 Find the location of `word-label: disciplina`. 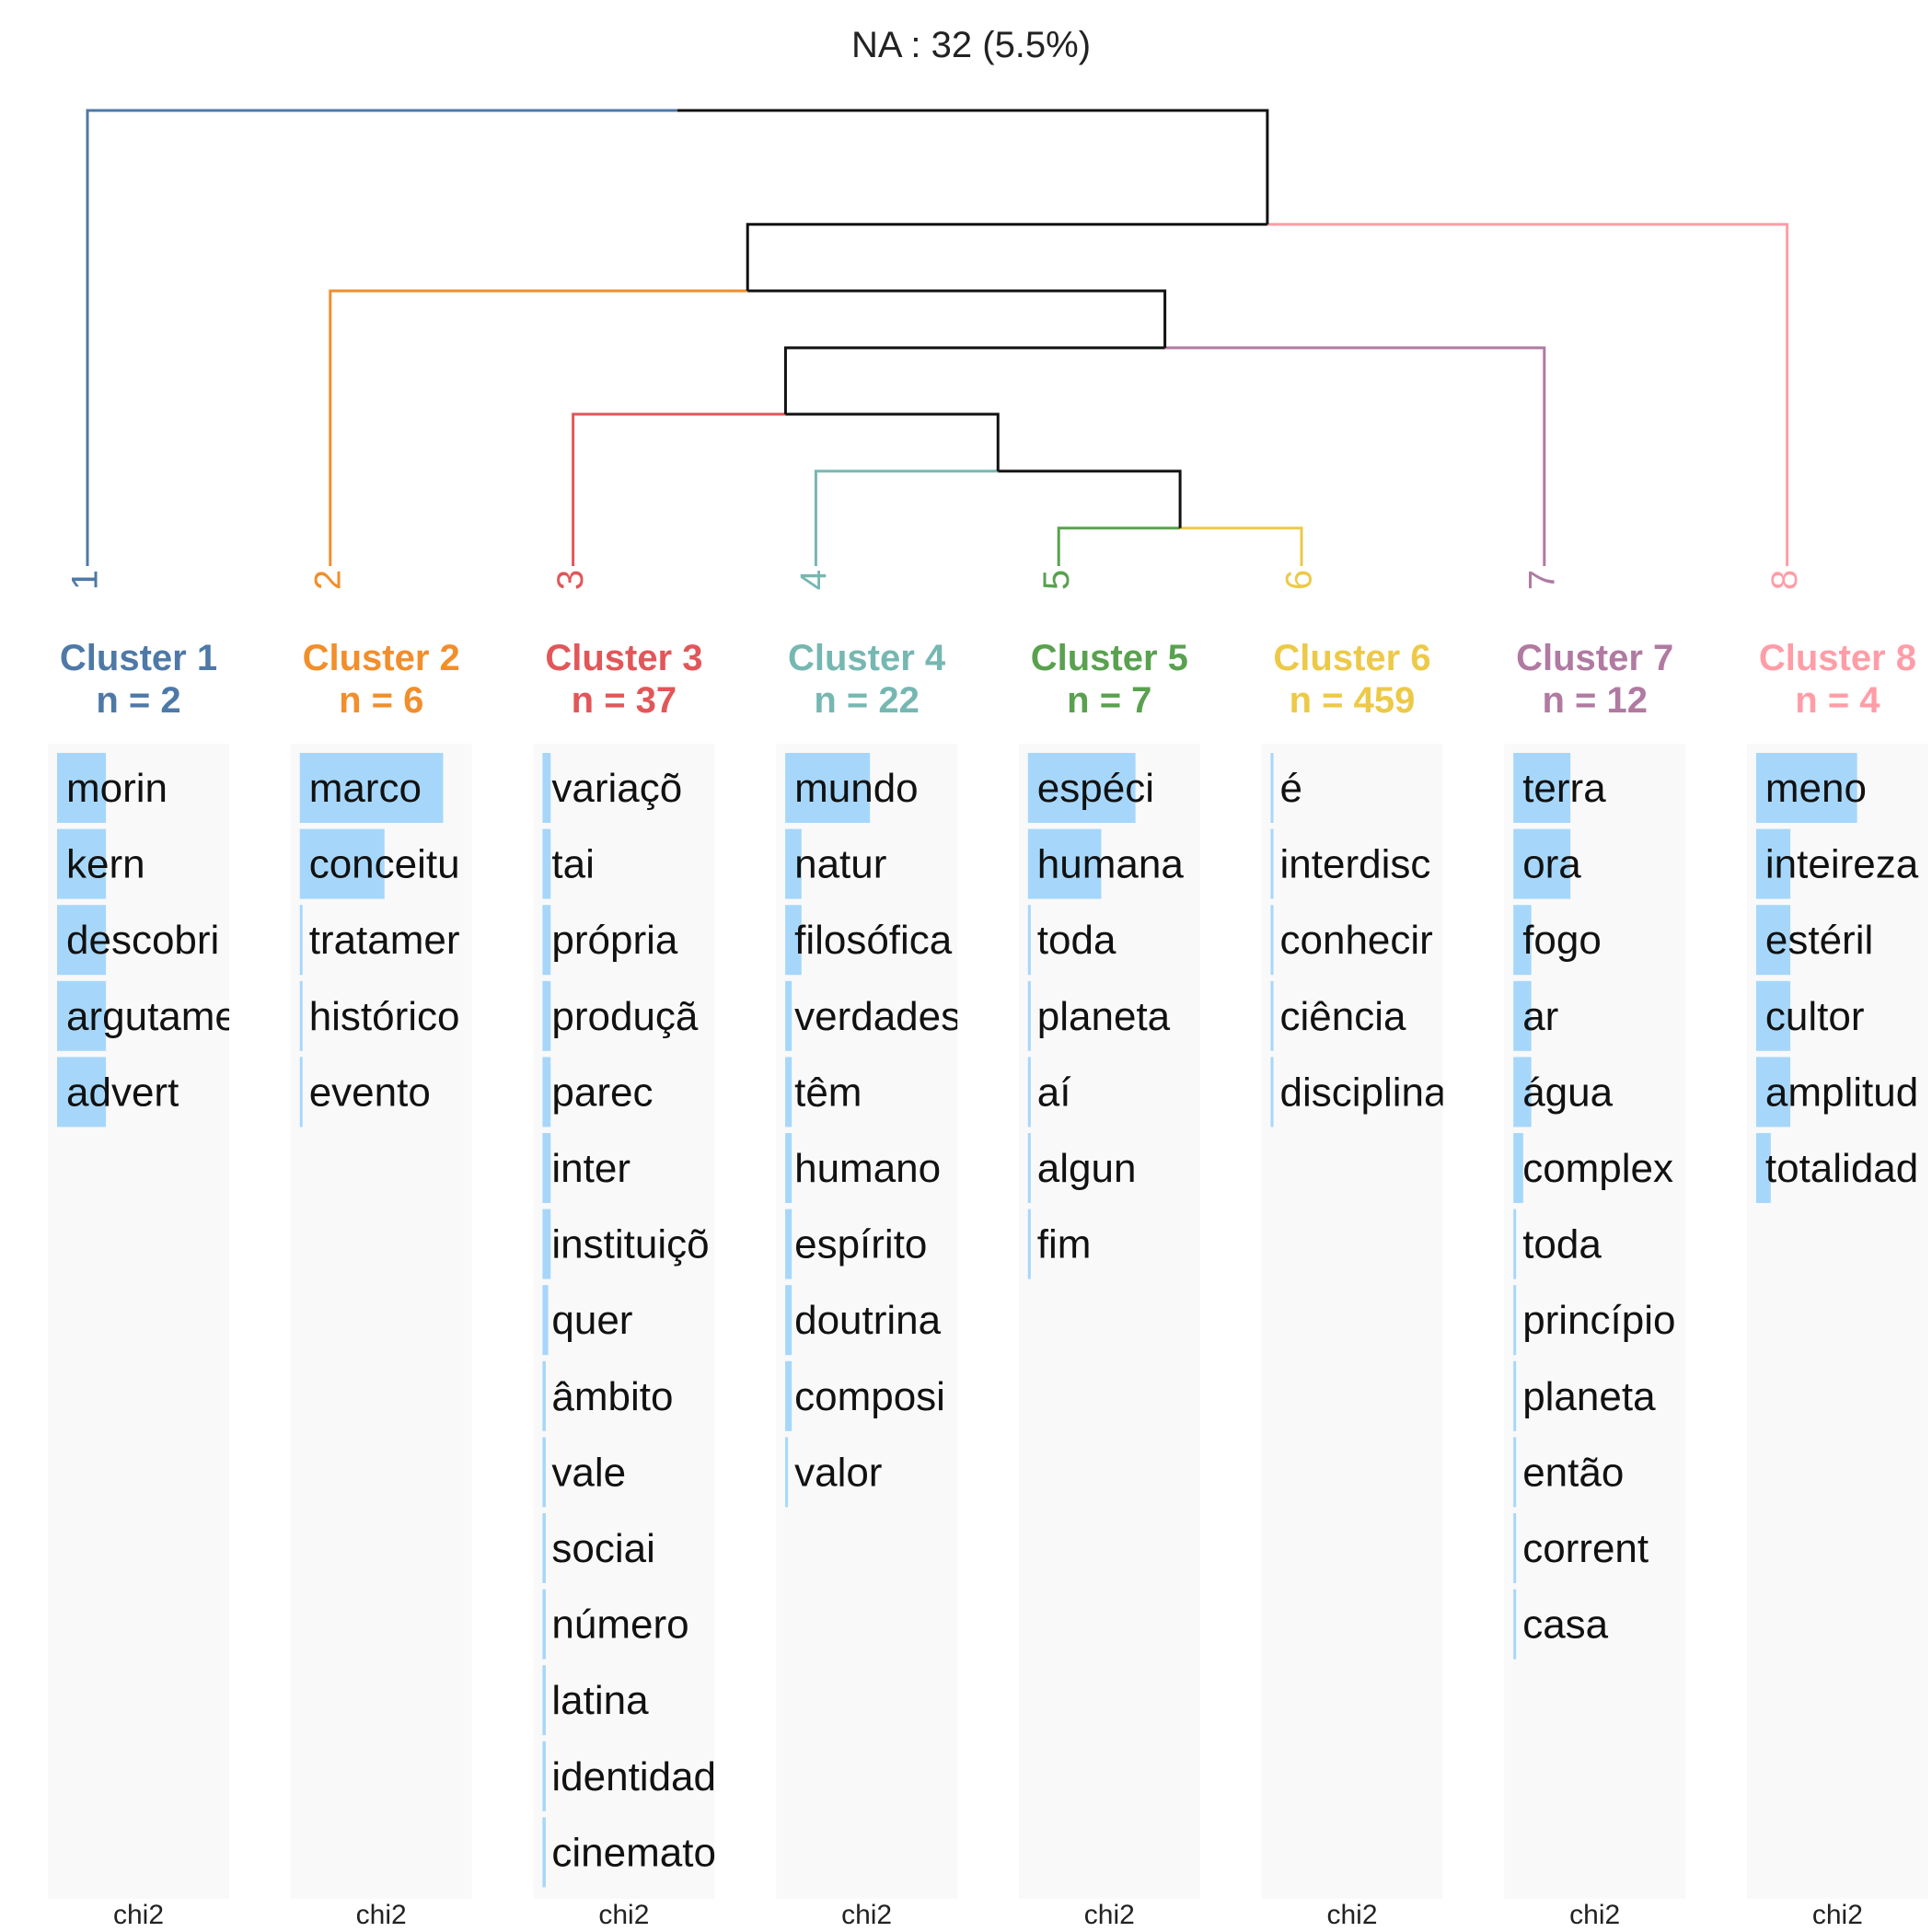

word-label: disciplina is located at coordinates (1364, 1092).